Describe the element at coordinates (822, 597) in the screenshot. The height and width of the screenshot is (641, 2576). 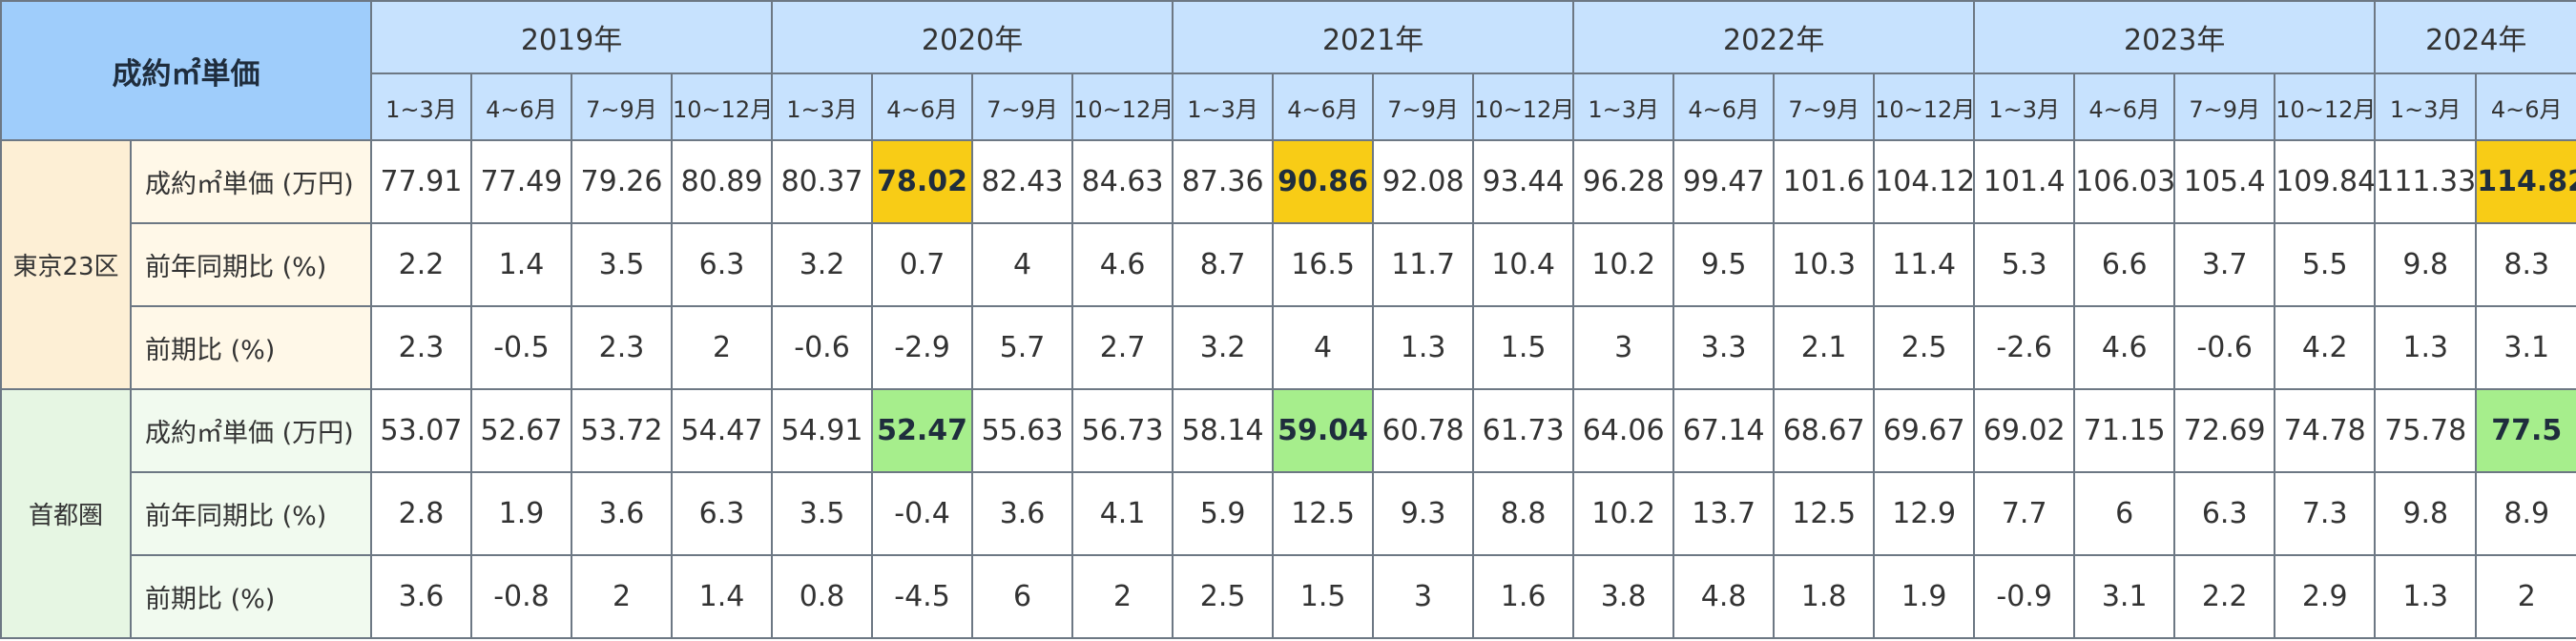
I see `value-cell: 0.8` at that location.